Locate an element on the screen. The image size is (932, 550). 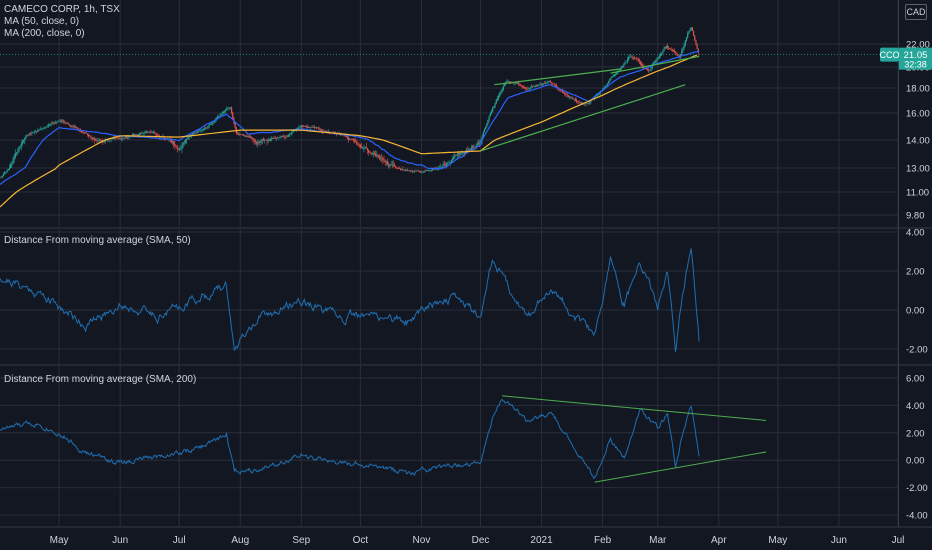
sma50-pane-title: Distance From moving average (SMA, 50) is located at coordinates (97, 240).